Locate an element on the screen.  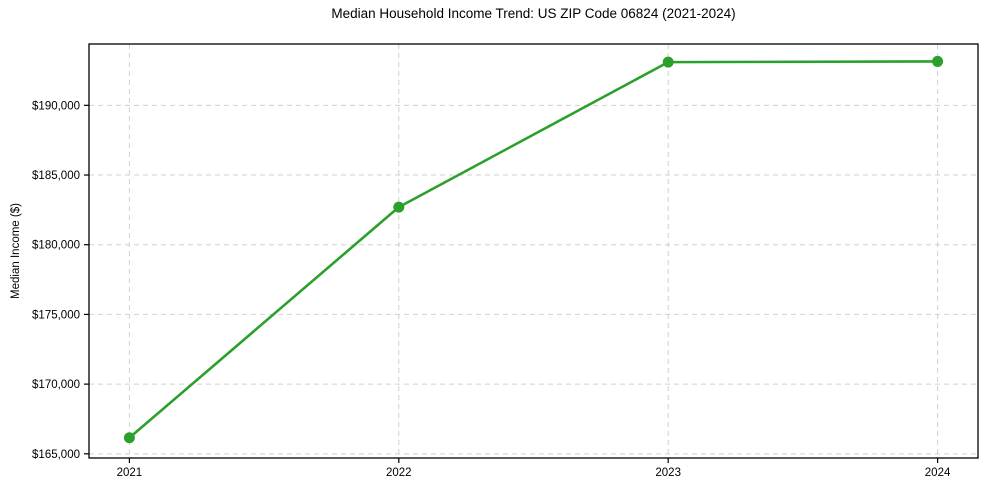
y-tick-label: $190,000 is located at coordinates (56, 106).